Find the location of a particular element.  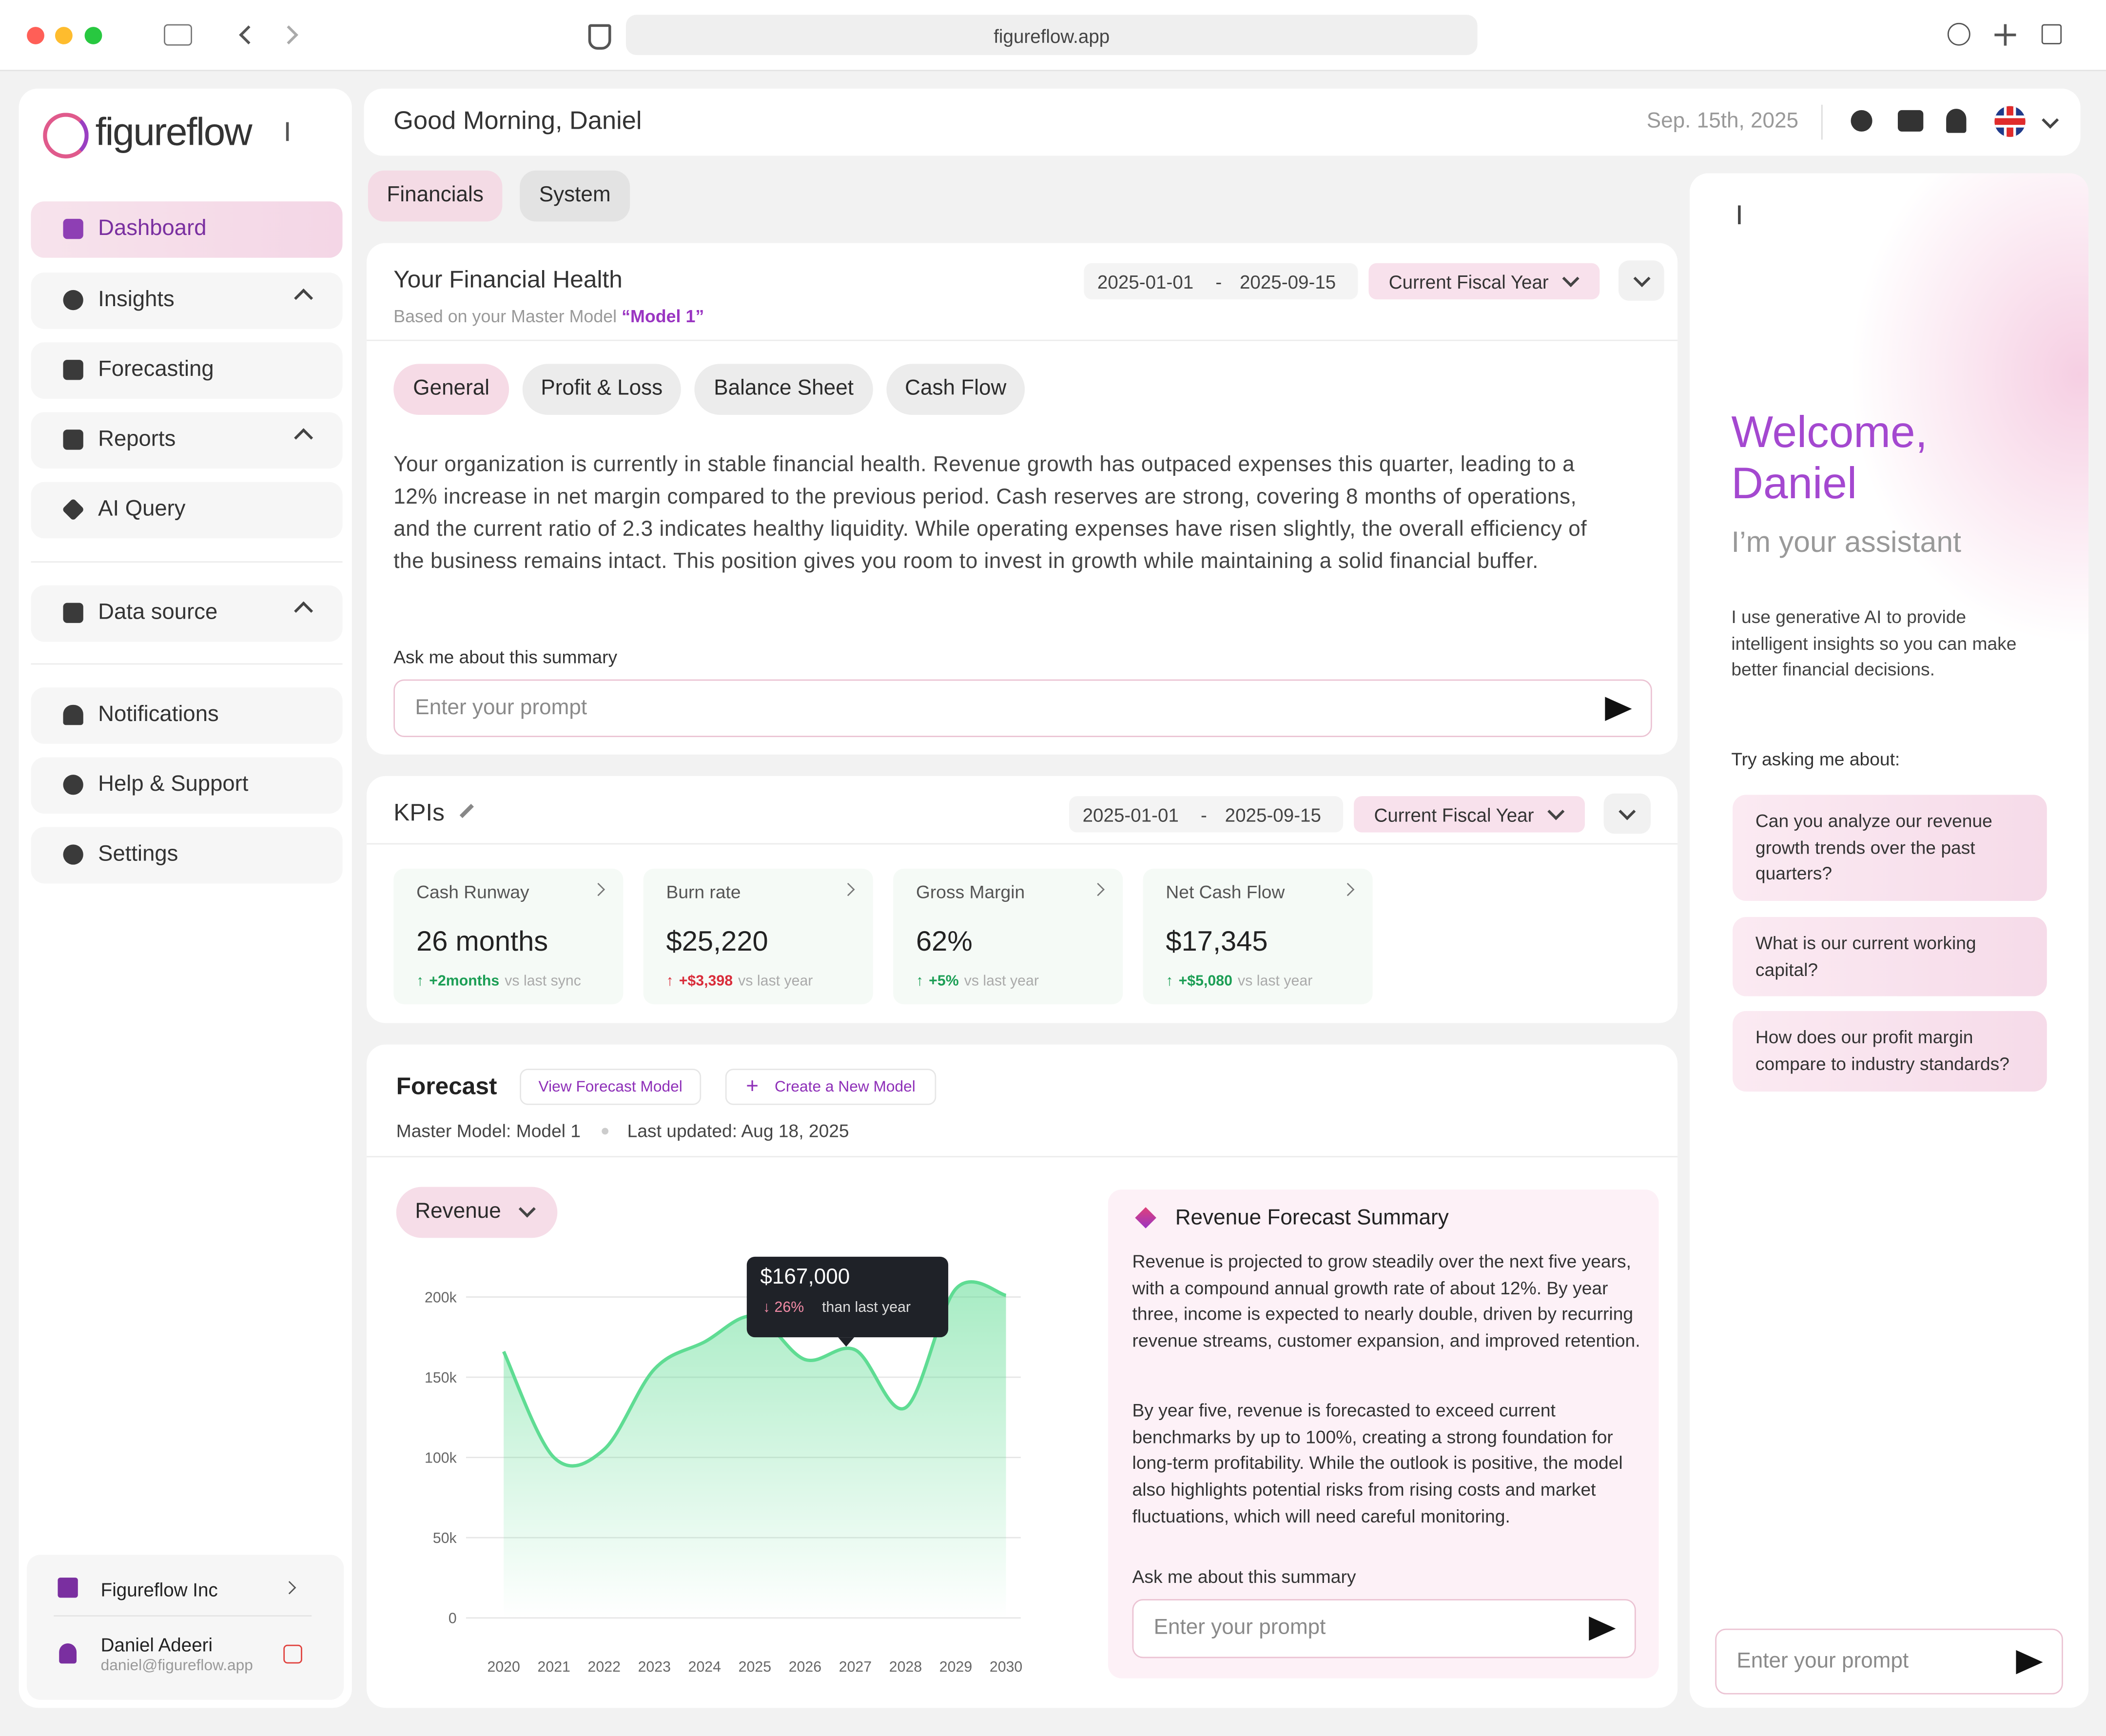

subtab: Profit & Loss is located at coordinates (601, 389).